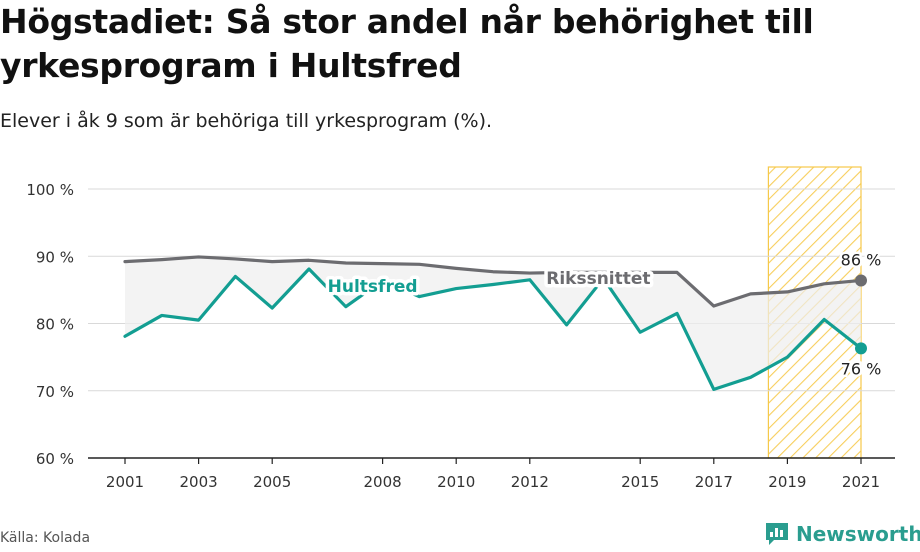 The image size is (920, 552). Describe the element at coordinates (493, 281) in the screenshot. I see `series-line-rikssnittet` at that location.